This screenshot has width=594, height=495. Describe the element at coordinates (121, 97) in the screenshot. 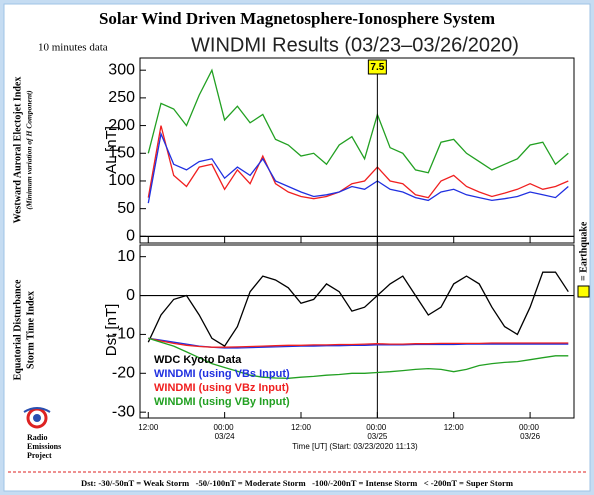

I see `y-tick-label: 250` at that location.